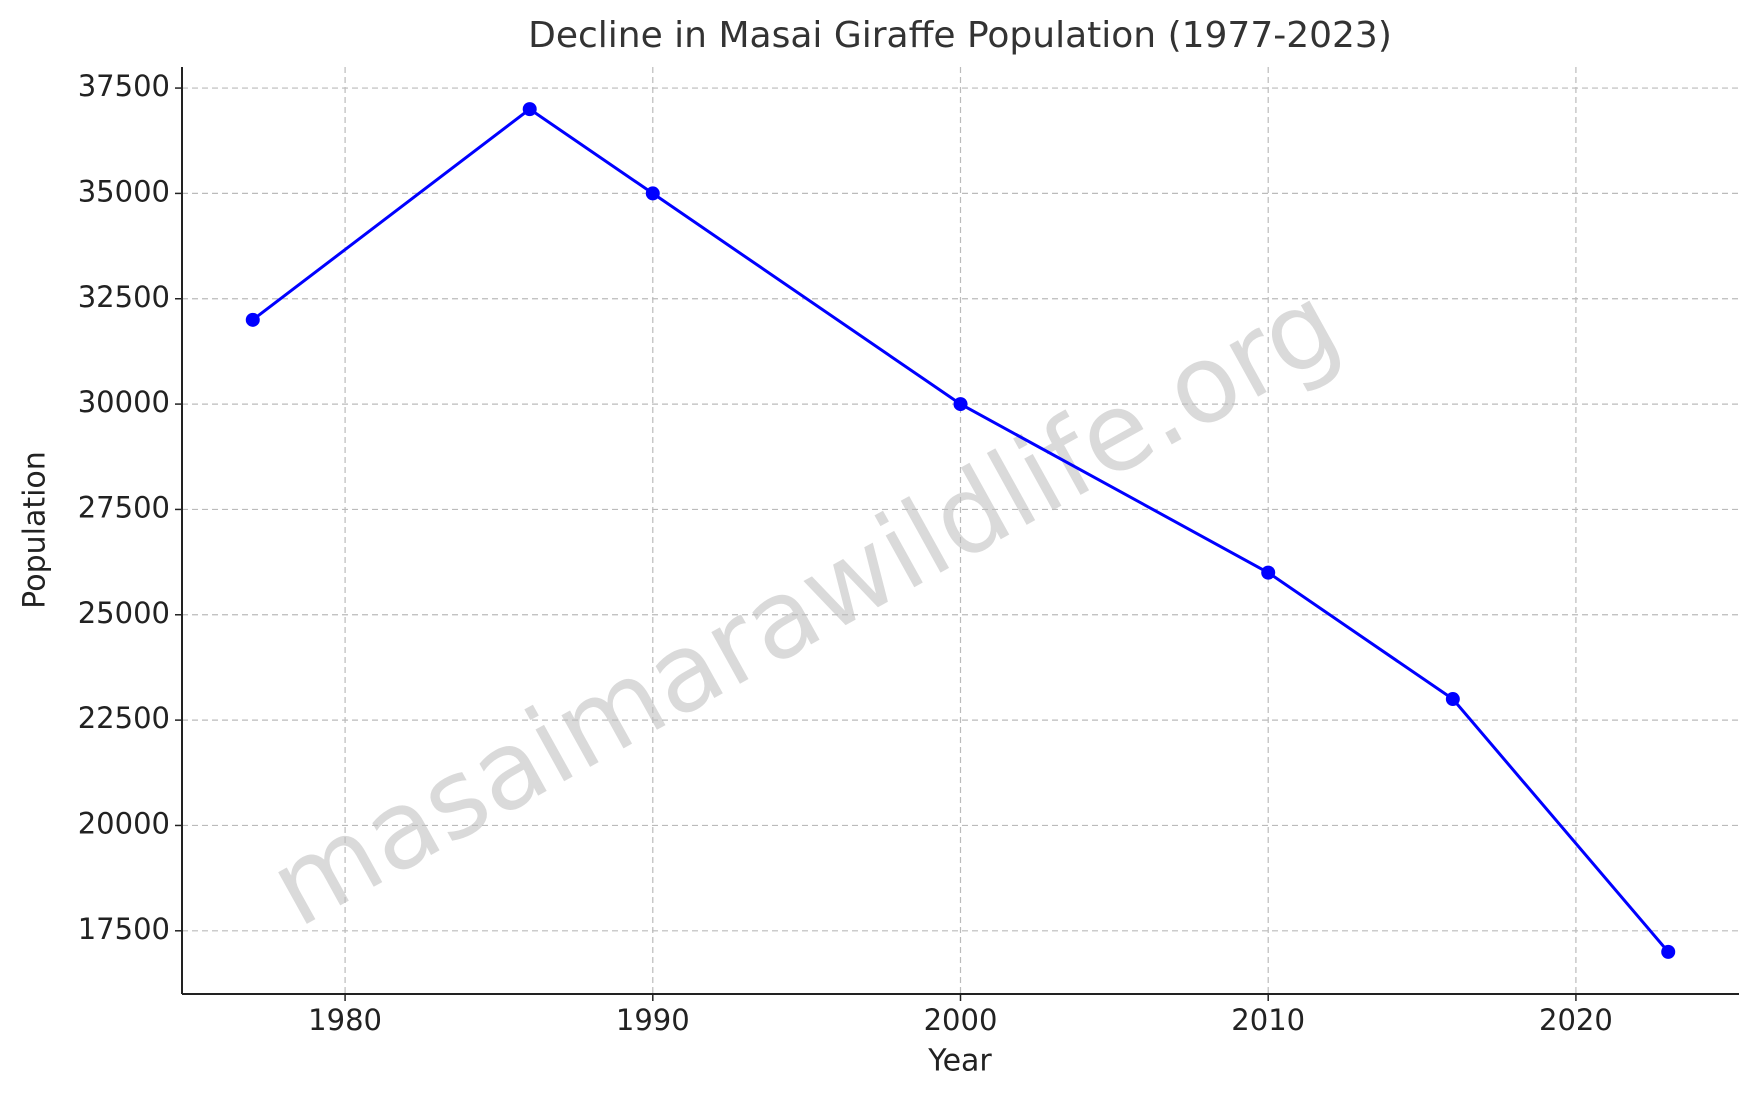 This screenshot has height=1097, width=1750. Describe the element at coordinates (124, 297) in the screenshot. I see `y-tick-label: 32500` at that location.